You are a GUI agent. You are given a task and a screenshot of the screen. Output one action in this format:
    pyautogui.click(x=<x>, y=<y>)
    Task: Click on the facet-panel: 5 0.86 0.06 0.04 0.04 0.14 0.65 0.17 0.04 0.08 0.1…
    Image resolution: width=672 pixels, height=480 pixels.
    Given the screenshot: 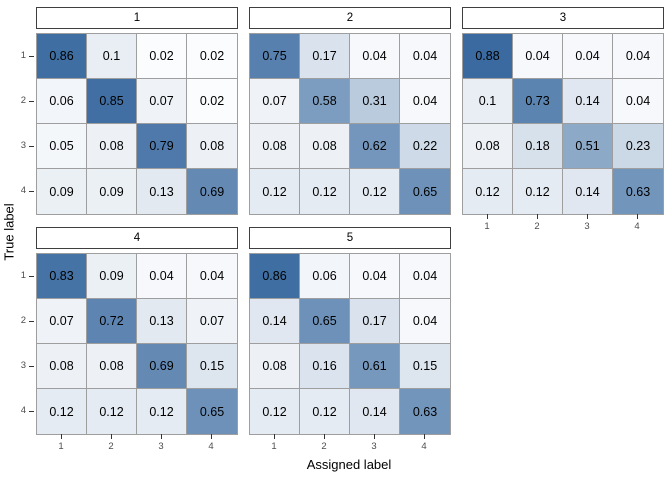 What is the action you would take?
    pyautogui.click(x=350, y=339)
    